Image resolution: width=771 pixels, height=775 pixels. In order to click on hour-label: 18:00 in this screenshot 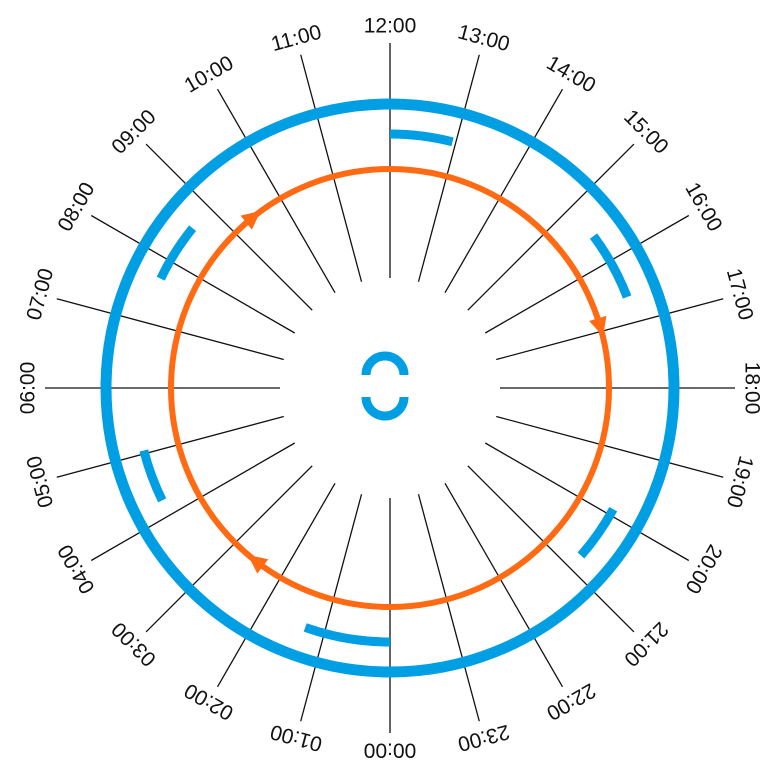, I will do `click(752, 388)`.